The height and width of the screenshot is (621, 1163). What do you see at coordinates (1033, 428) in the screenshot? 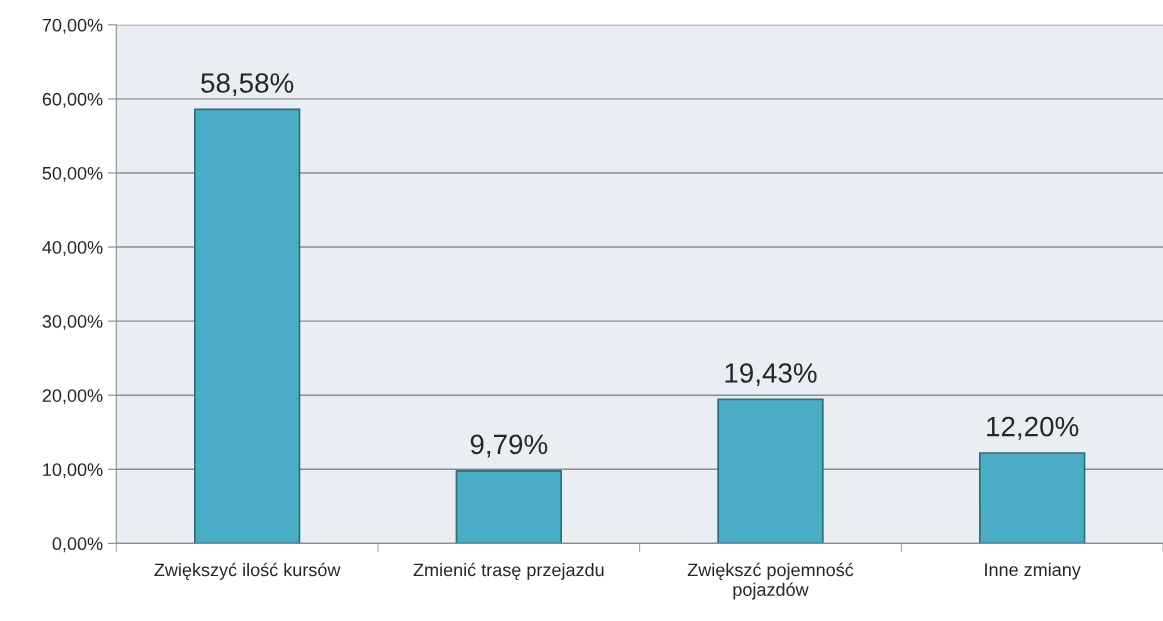
I see `data-label: 12,20%` at bounding box center [1033, 428].